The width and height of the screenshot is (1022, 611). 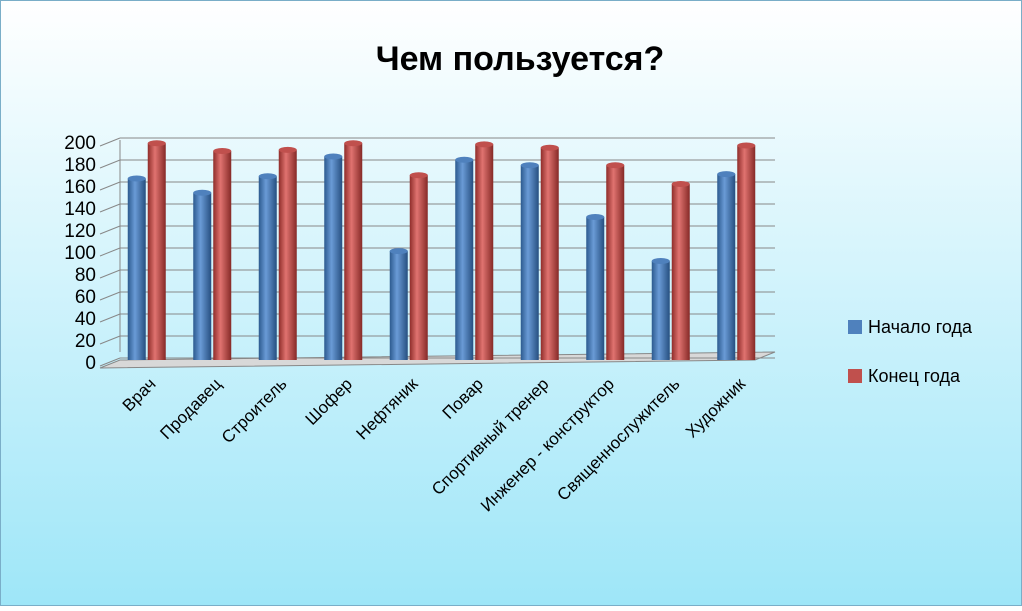 I want to click on y-tick-label: 0, so click(x=90, y=363).